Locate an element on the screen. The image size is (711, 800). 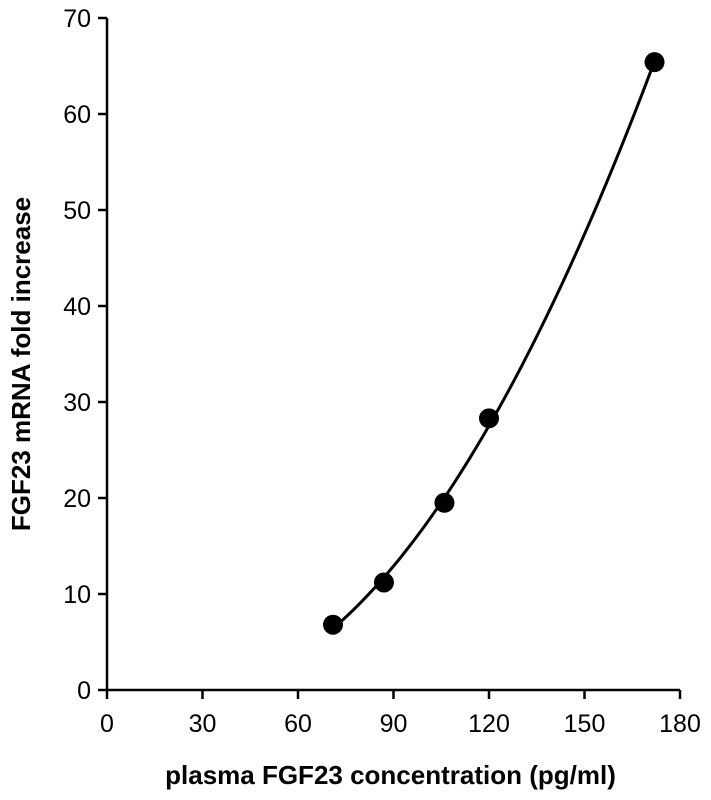
x-ticks: 0 30 60 90 120 150 180 is located at coordinates (400, 714).